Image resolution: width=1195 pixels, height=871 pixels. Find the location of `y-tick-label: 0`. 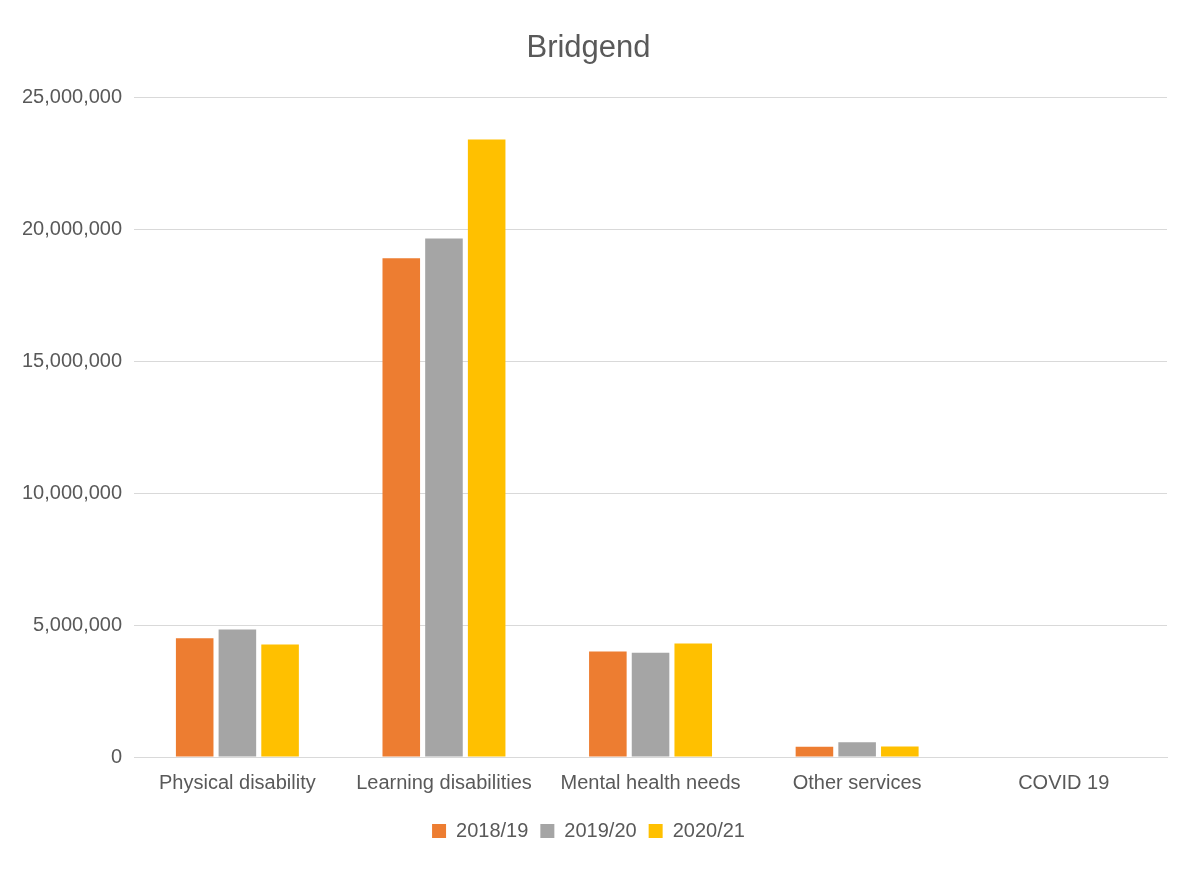

y-tick-label: 0 is located at coordinates (116, 755).